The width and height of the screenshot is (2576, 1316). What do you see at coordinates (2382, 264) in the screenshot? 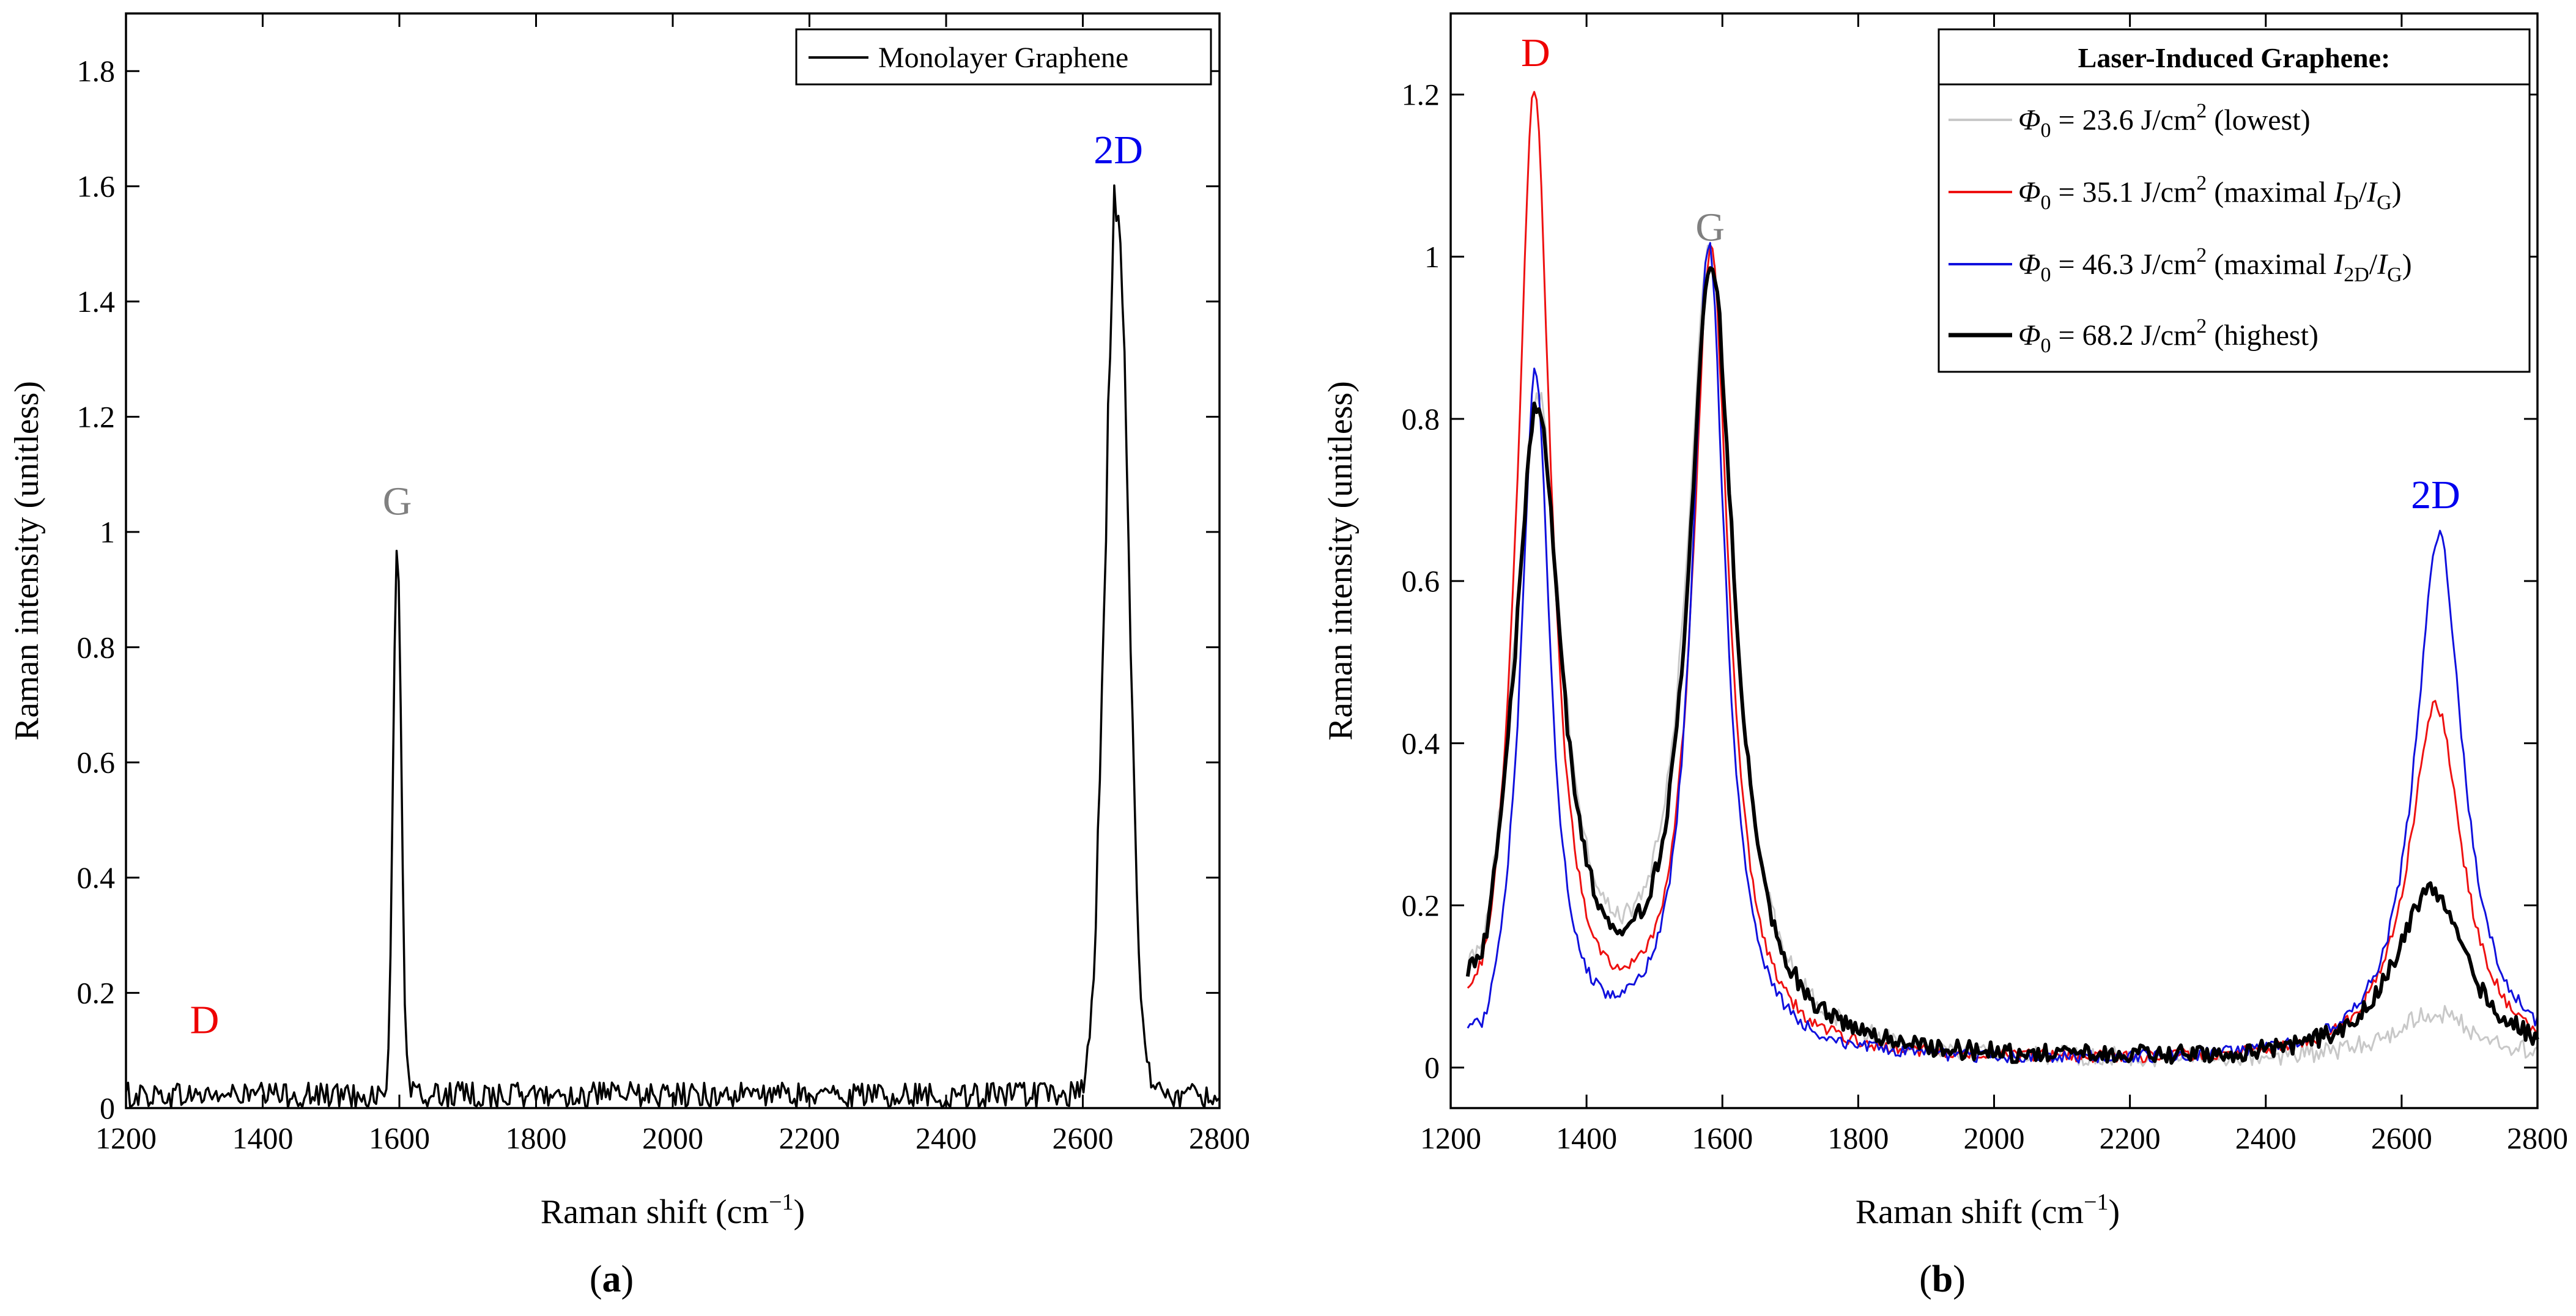
I see `legend-2-den: I` at bounding box center [2382, 264].